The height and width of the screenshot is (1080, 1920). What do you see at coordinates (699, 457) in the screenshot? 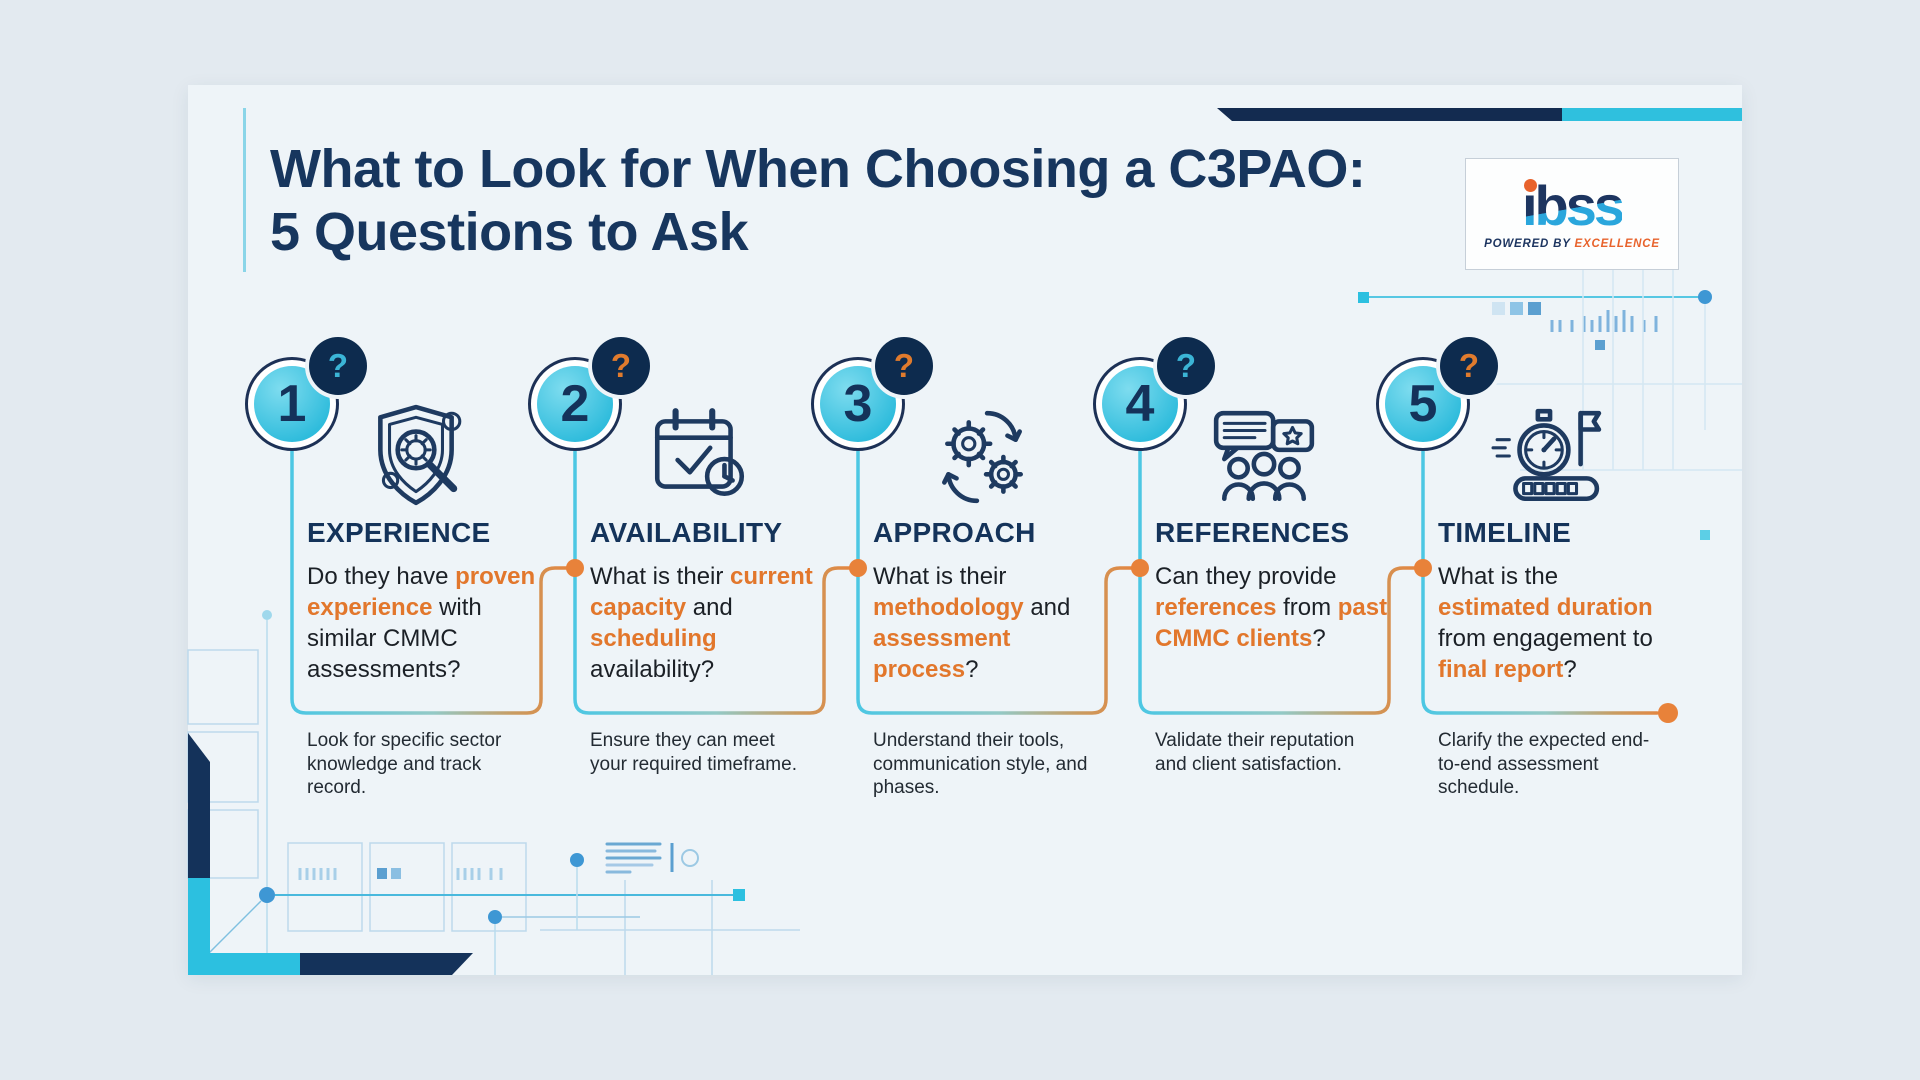
I see `calendar-check-clock-icon` at bounding box center [699, 457].